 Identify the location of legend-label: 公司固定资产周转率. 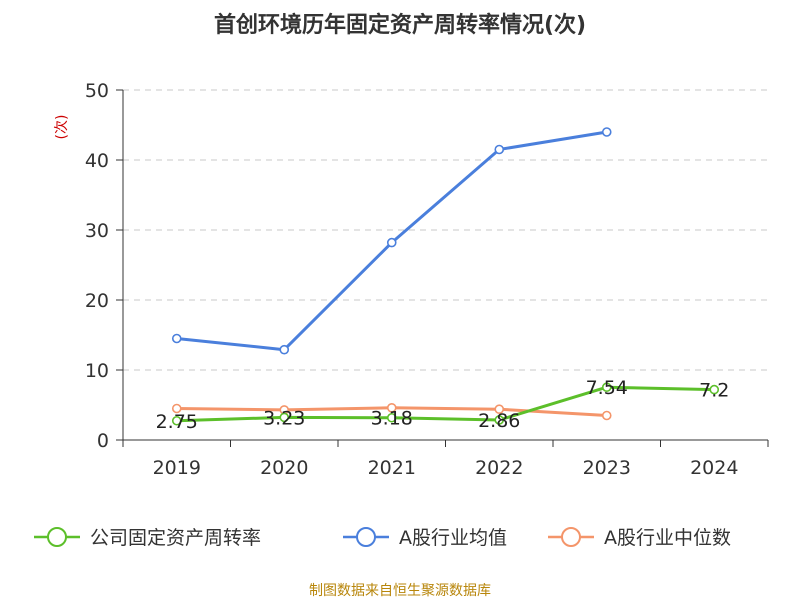
(175, 538).